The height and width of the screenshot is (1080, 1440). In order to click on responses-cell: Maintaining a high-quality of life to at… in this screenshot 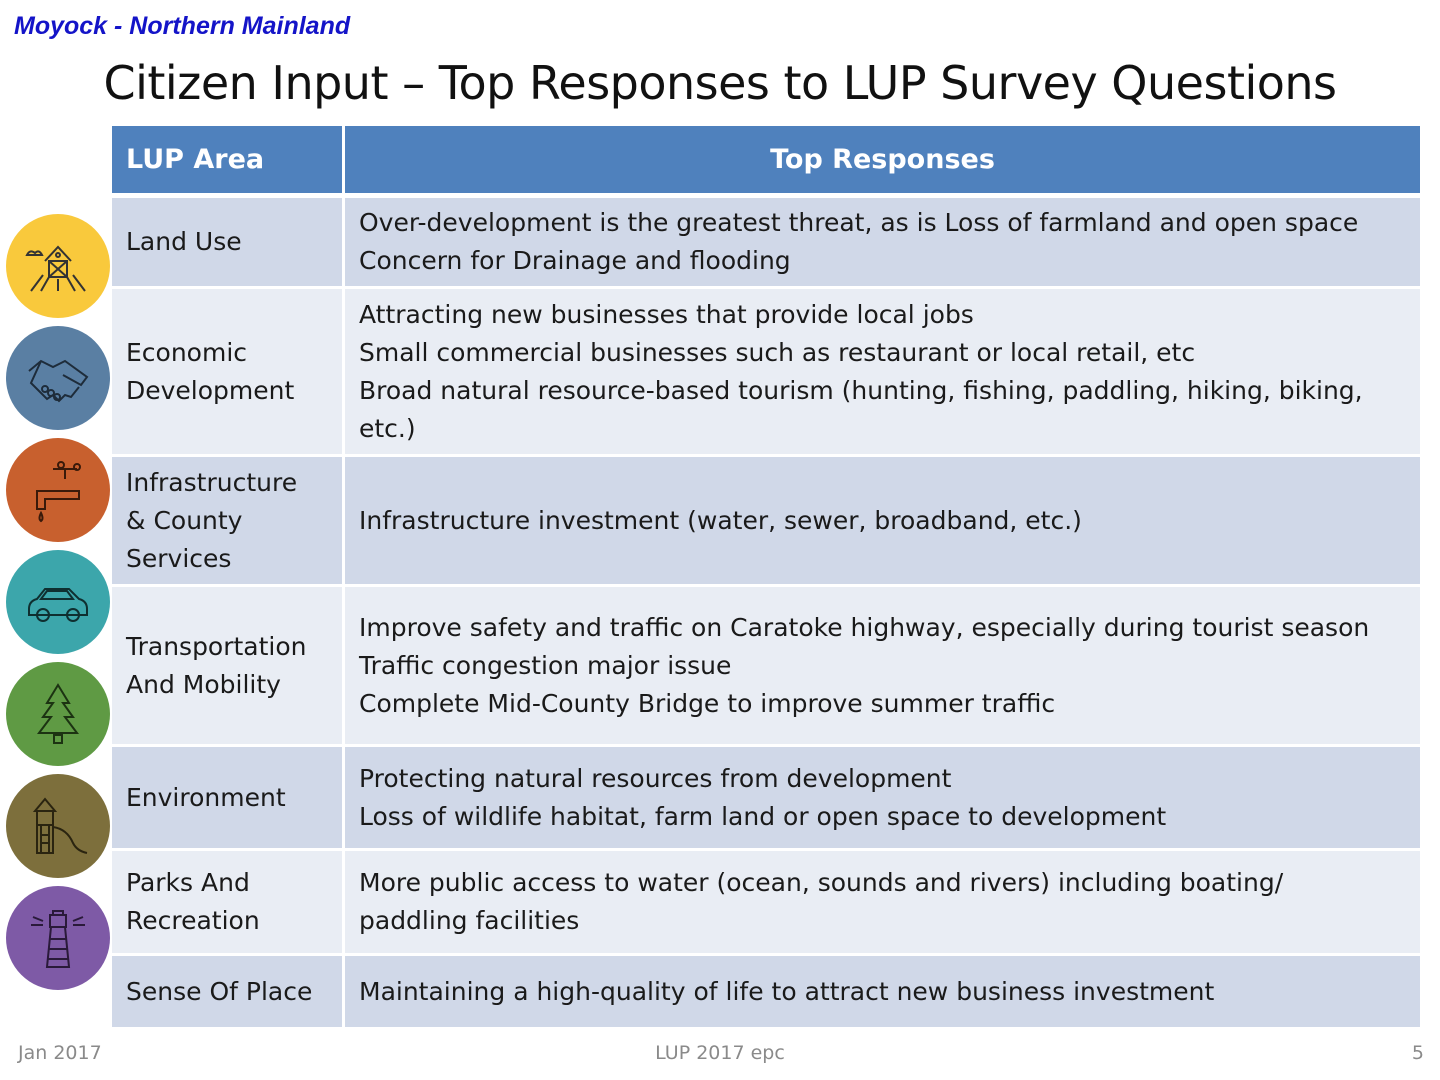, I will do `click(882, 993)`.